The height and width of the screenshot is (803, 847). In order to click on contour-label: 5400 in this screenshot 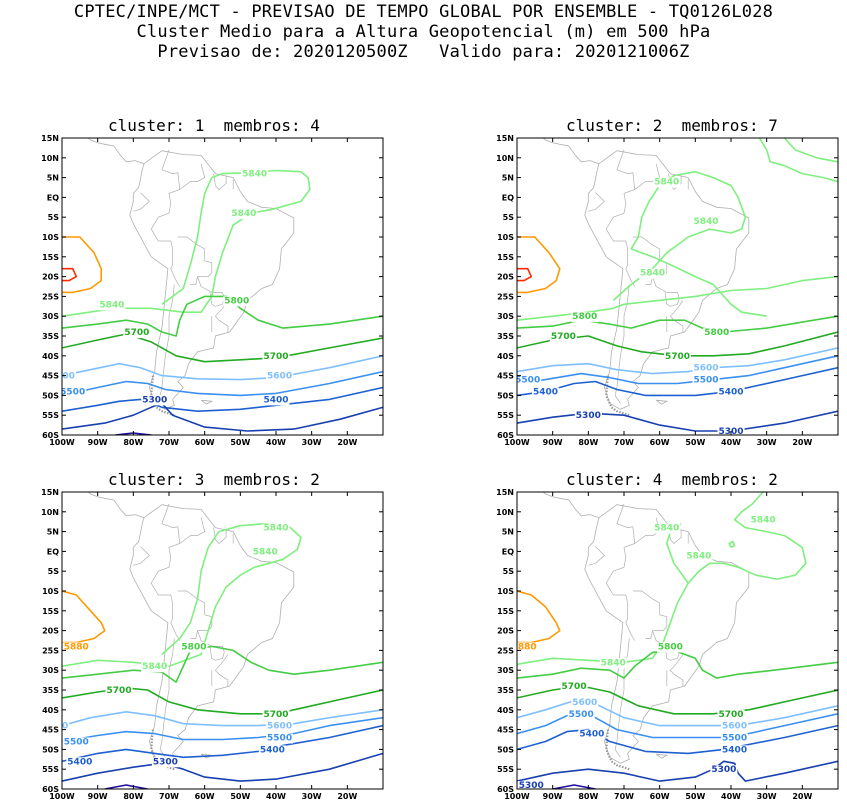, I will do `click(79, 762)`.